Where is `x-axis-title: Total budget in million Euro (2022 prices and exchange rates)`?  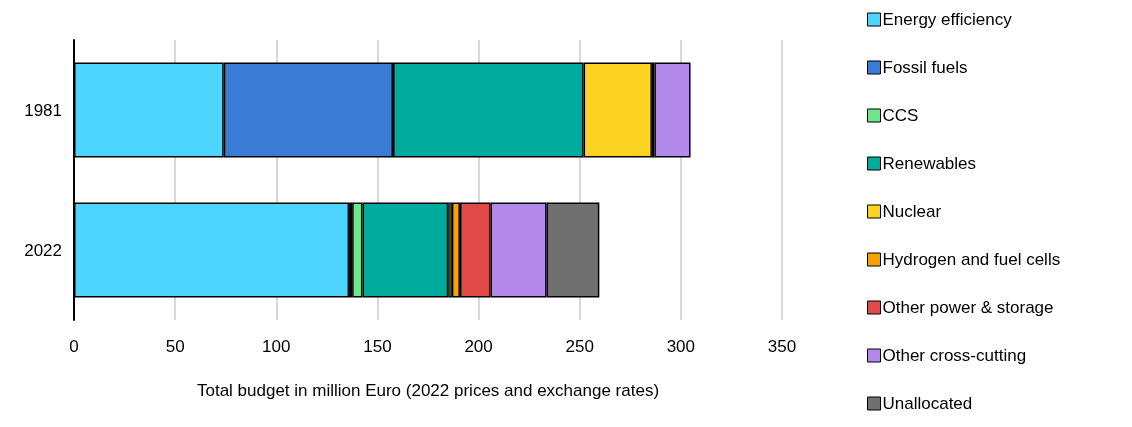 x-axis-title: Total budget in million Euro (2022 prices and exchange rates) is located at coordinates (428, 390).